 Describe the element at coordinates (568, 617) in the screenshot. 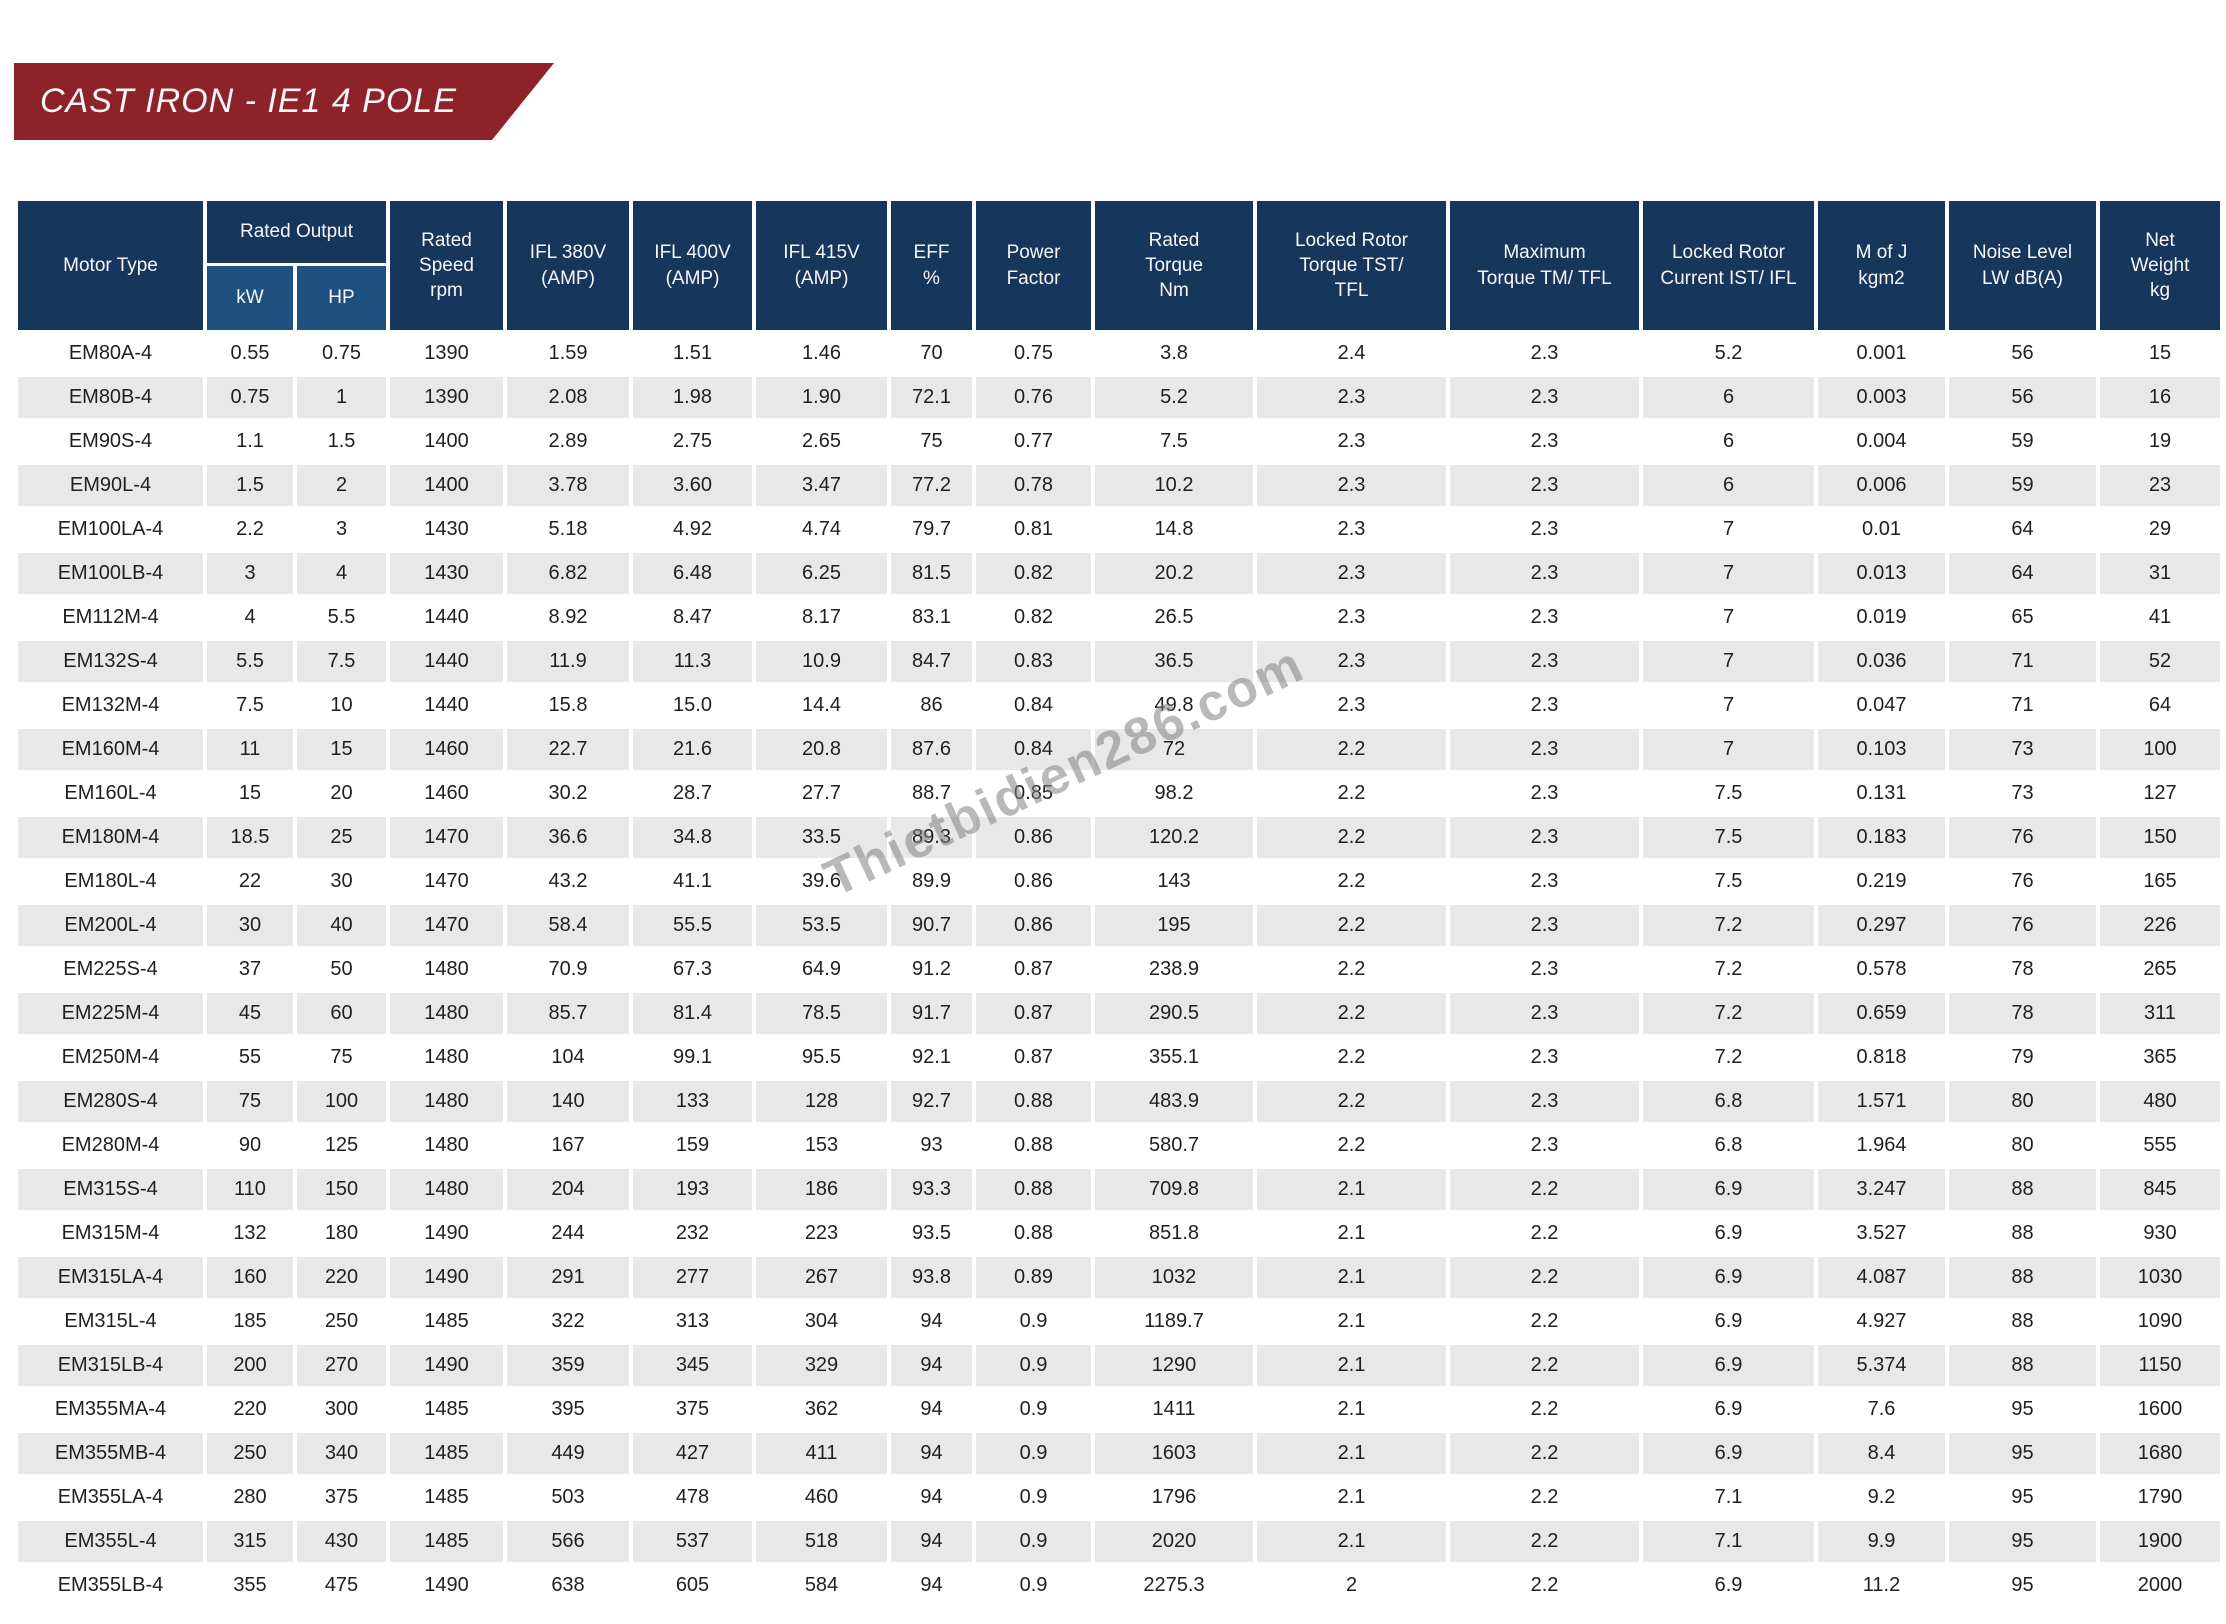

I see `value-cell: 8.92` at that location.